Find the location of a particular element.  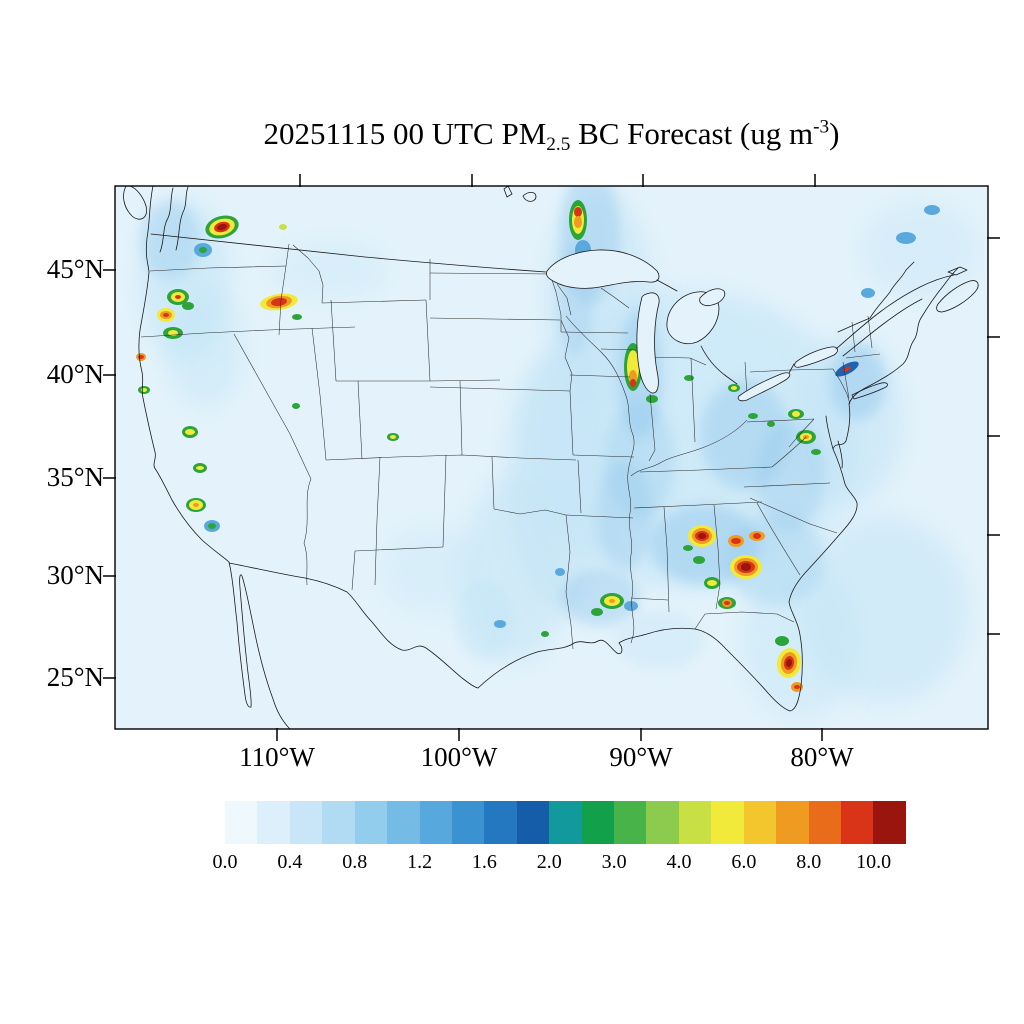

pm-hotspot-colorado-spot is located at coordinates (393, 437).